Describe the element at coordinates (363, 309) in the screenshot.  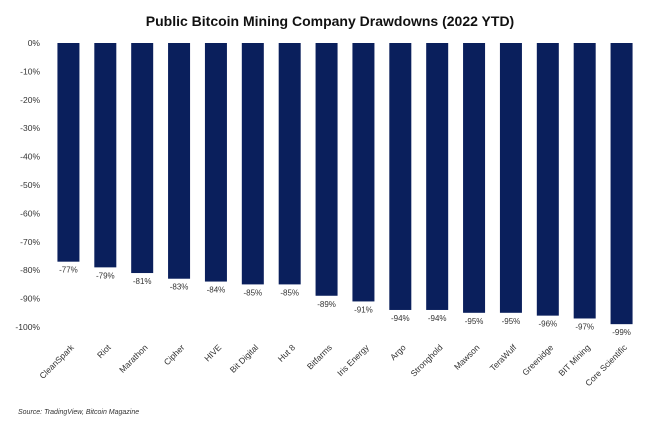
I see `data-label: -91%` at that location.